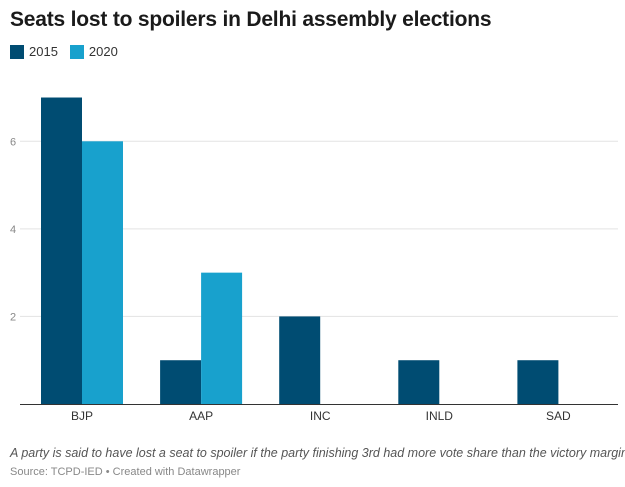 This screenshot has height=487, width=625. Describe the element at coordinates (222, 338) in the screenshot. I see `bar-2020-aap` at that location.